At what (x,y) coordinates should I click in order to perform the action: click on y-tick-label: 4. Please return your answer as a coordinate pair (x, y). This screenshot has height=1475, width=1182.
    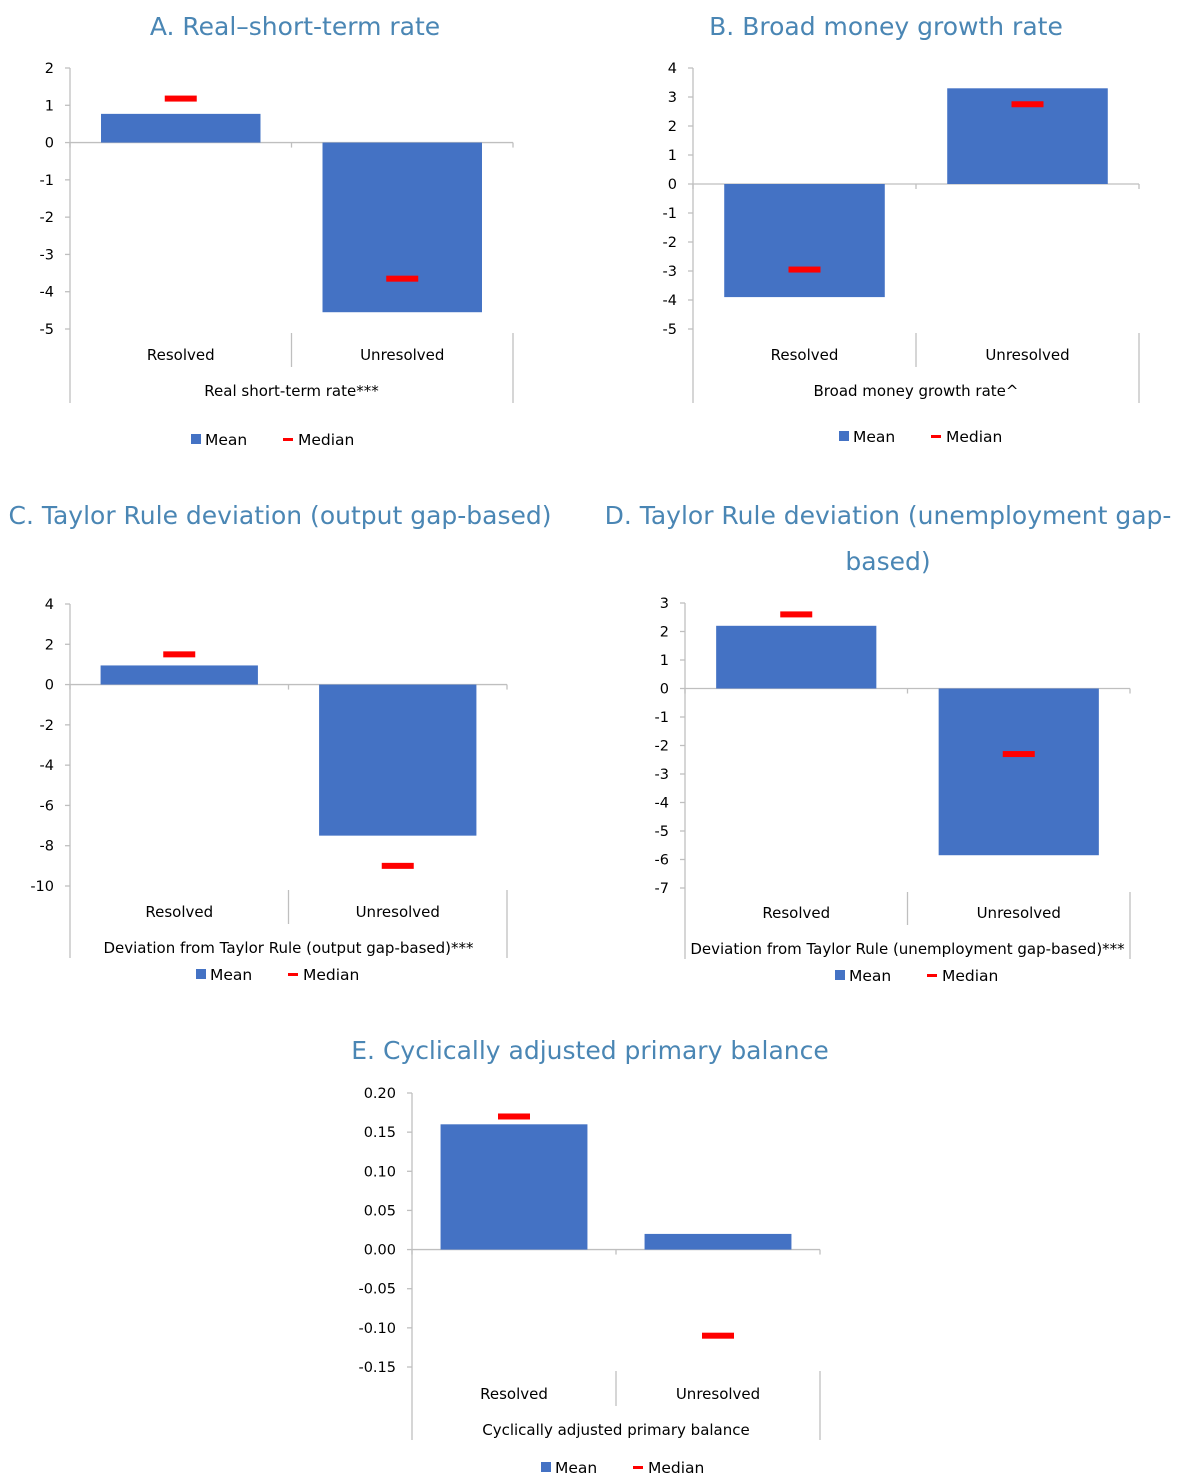
    Looking at the image, I should click on (672, 69).